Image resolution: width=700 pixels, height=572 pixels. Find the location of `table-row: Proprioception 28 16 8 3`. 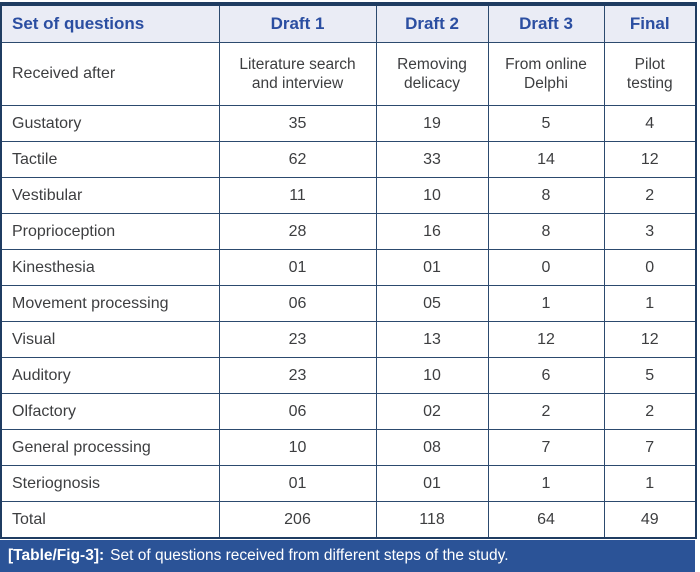

table-row: Proprioception 28 16 8 3 is located at coordinates (348, 231).